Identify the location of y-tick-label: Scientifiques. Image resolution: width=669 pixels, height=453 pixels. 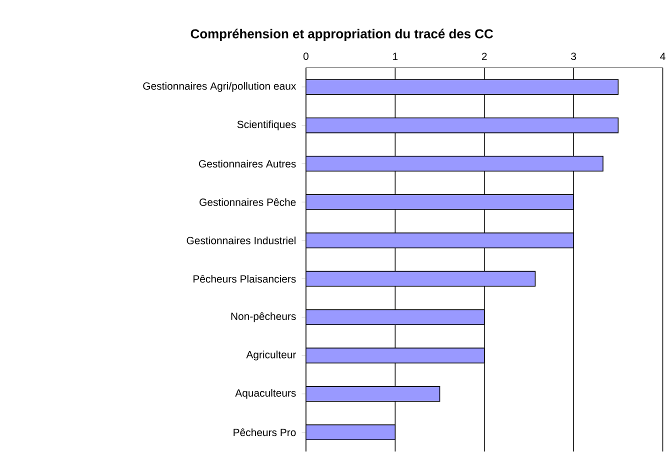
(266, 125).